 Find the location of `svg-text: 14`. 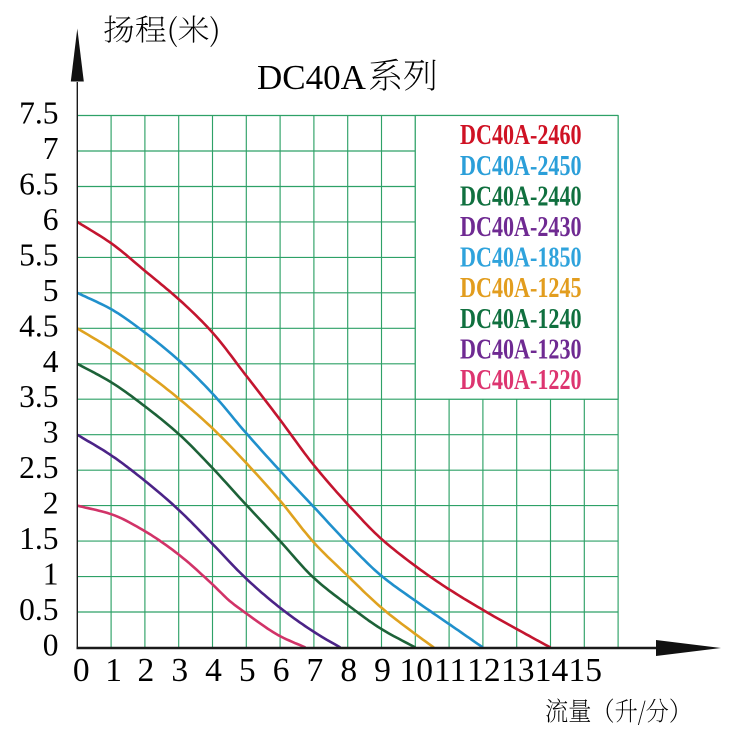

svg-text: 14 is located at coordinates (552, 670).